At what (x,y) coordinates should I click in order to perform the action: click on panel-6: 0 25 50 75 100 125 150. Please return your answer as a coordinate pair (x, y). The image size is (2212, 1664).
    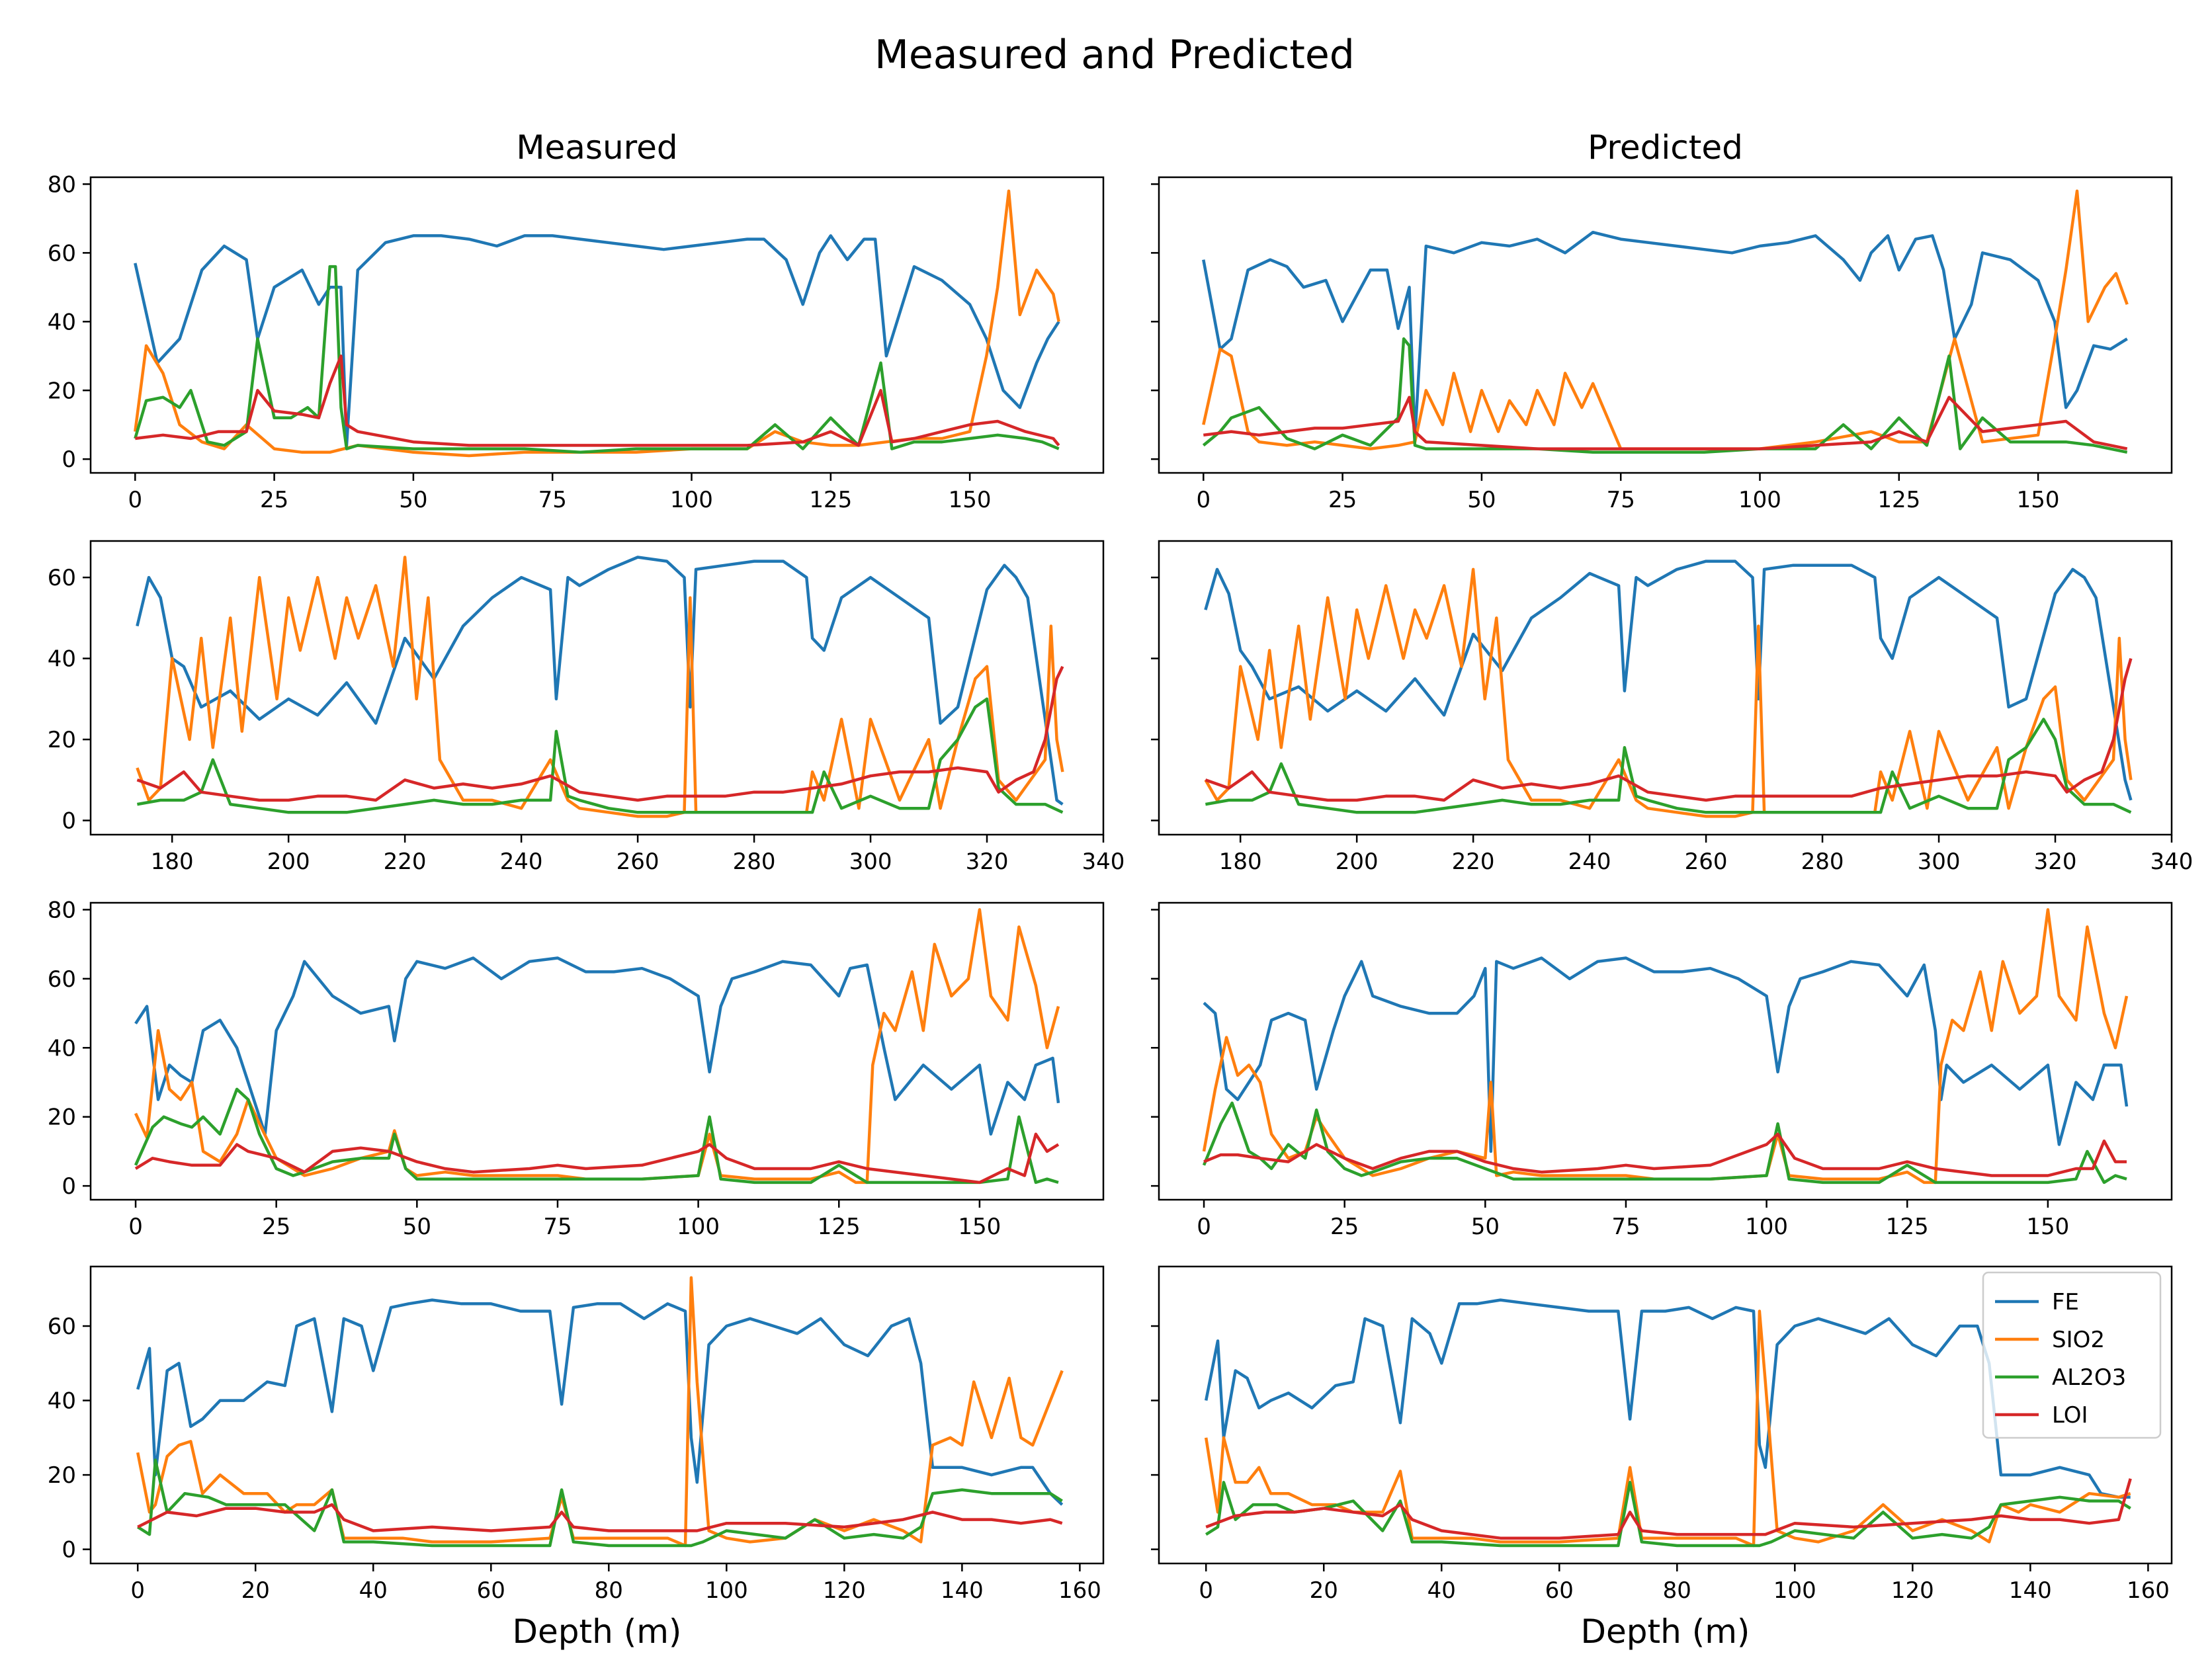
    Looking at the image, I should click on (1662, 1070).